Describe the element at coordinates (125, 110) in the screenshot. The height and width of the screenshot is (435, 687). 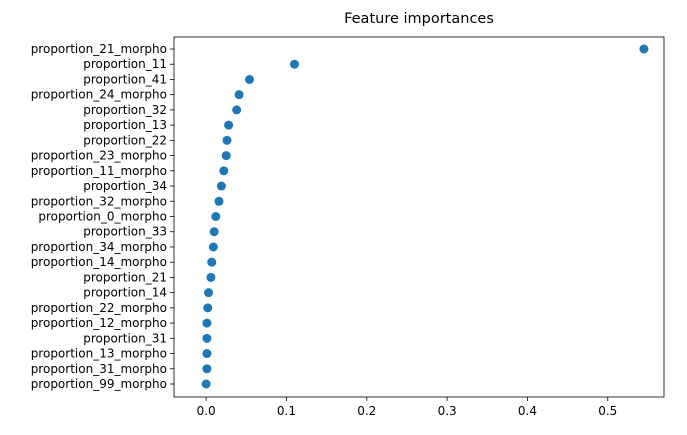
I see `y-tick-label: proportion_32` at that location.